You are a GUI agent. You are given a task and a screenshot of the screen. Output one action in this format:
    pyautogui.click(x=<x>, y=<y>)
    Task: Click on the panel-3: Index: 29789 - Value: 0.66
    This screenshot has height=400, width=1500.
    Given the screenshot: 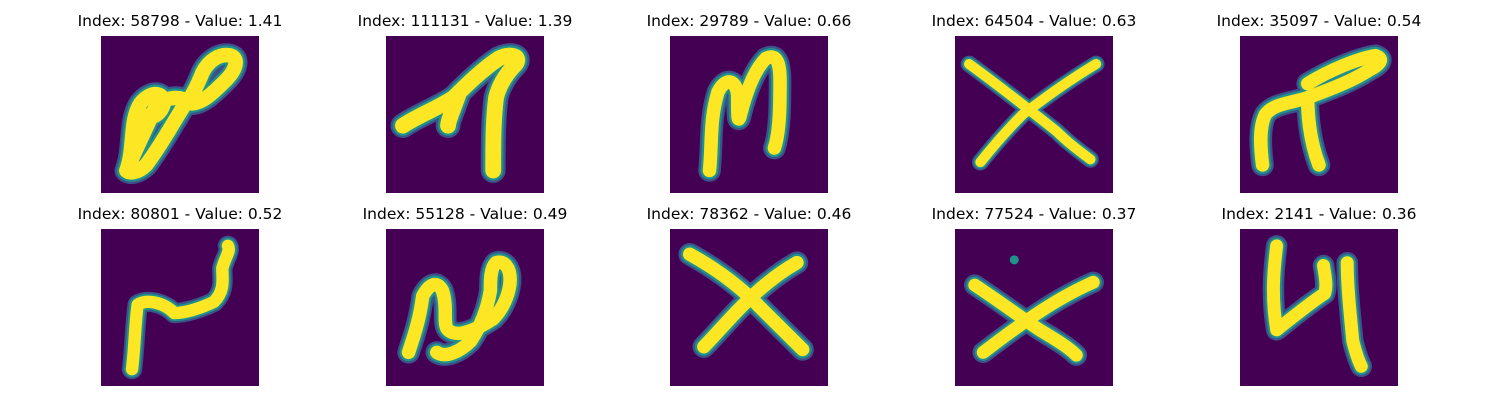 What is the action you would take?
    pyautogui.click(x=749, y=104)
    